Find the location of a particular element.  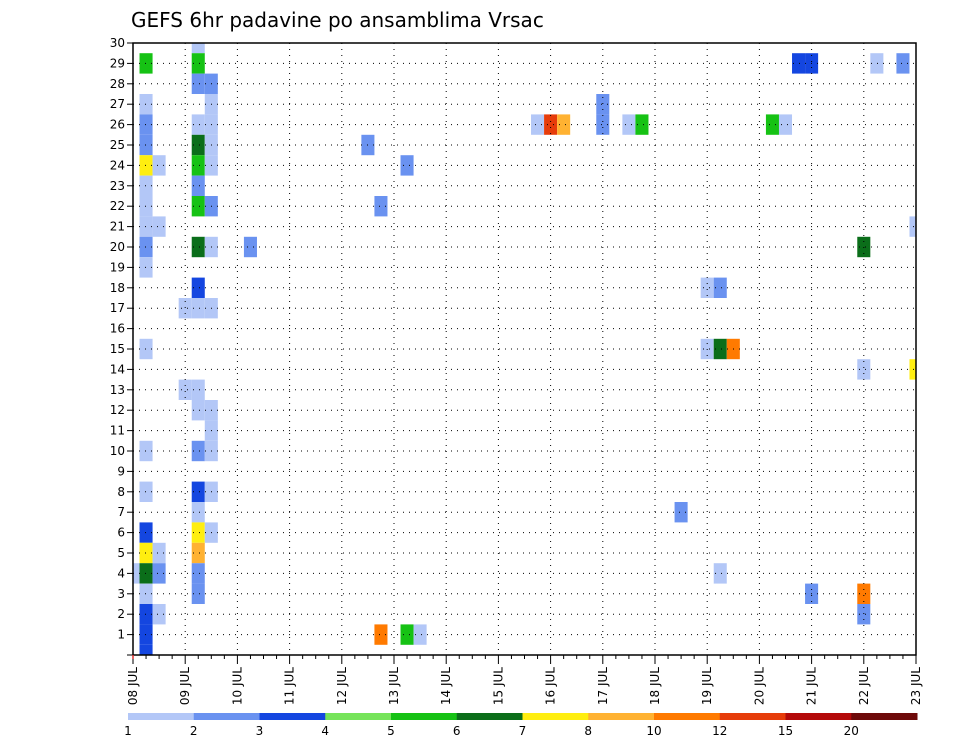

colorbar-label: 6 is located at coordinates (457, 731).